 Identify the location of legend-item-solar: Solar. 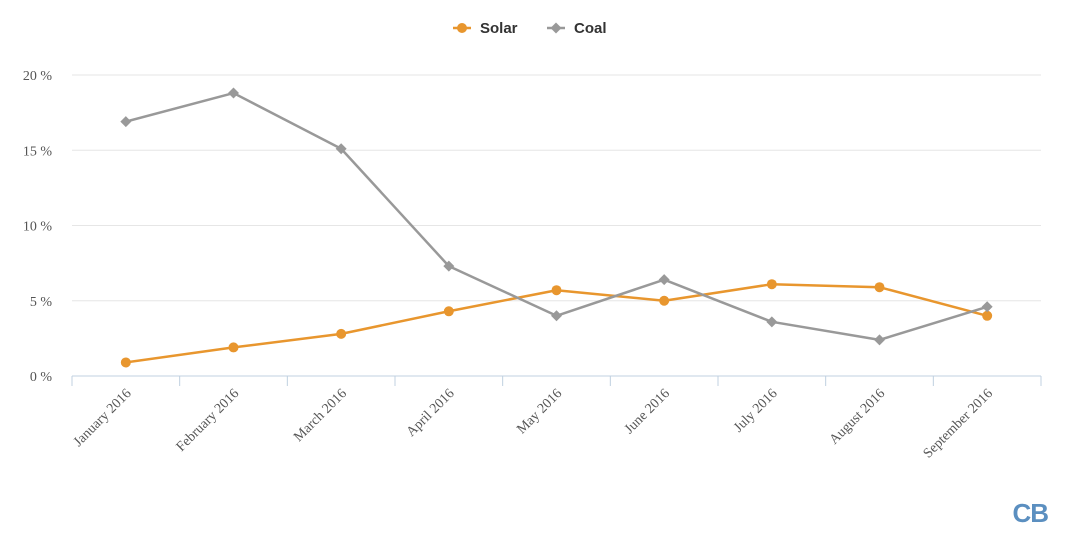
(485, 28).